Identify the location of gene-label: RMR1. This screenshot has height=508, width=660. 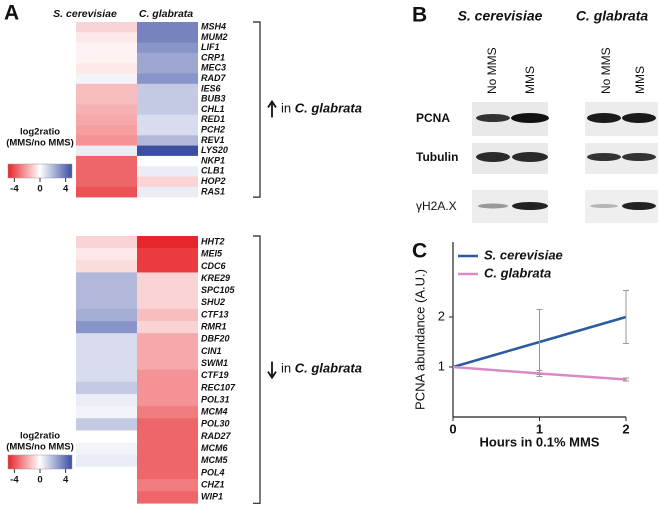
(214, 327).